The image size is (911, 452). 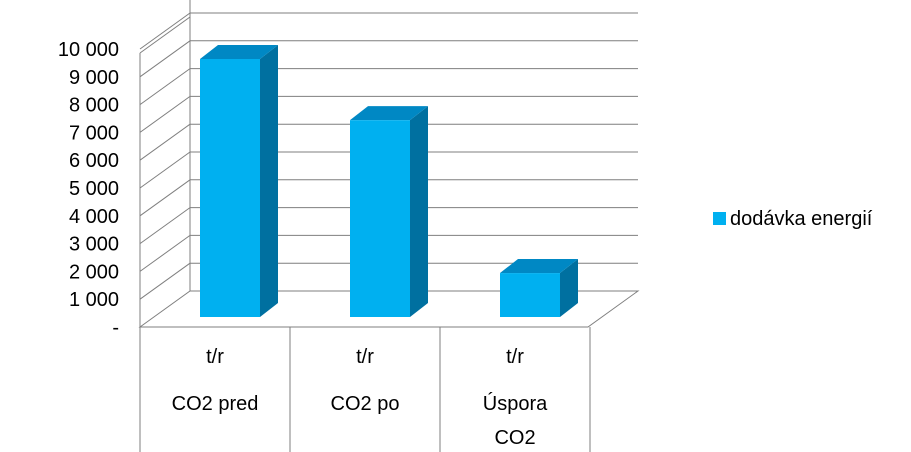 I want to click on legend-swatch, so click(x=719, y=218).